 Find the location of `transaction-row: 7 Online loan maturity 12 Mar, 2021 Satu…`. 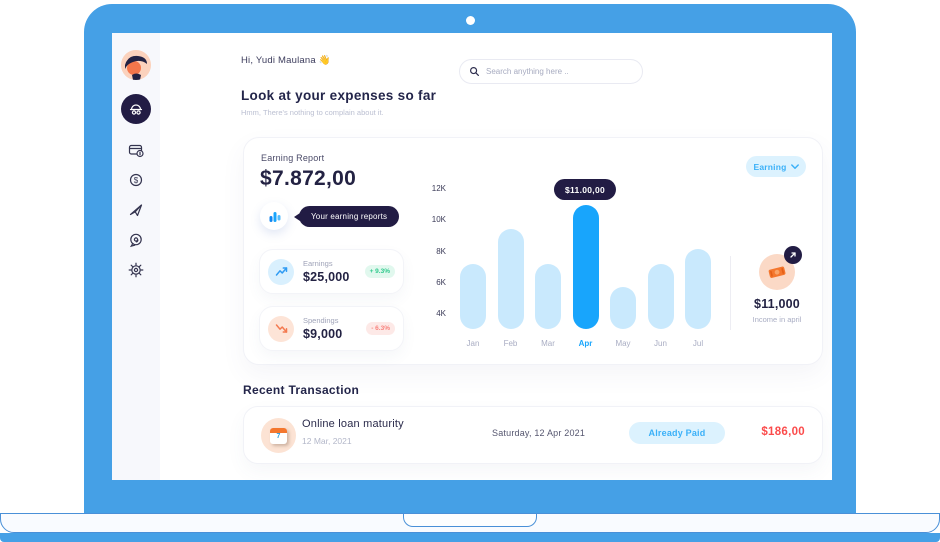

transaction-row: 7 Online loan maturity 12 Mar, 2021 Satu… is located at coordinates (533, 435).